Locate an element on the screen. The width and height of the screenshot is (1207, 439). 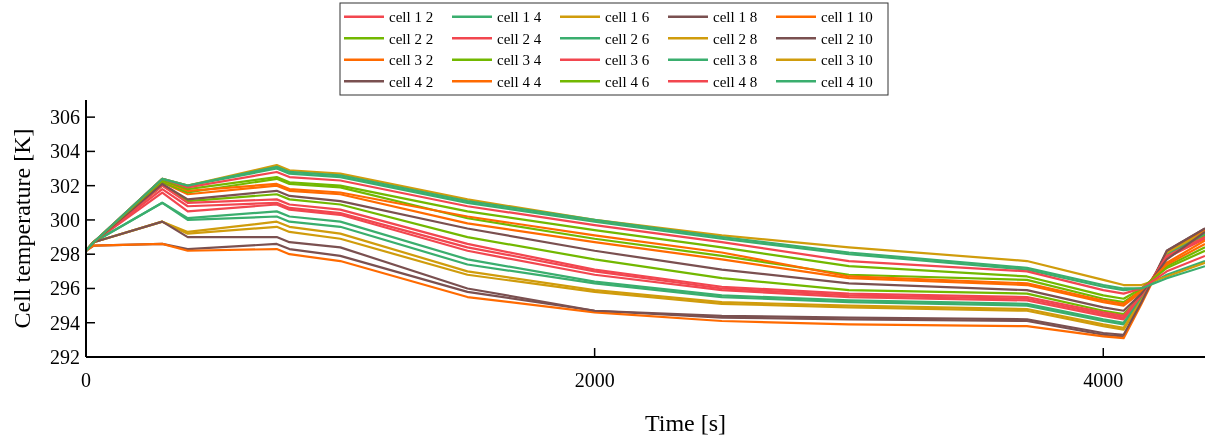
y-axis-title: Cell temperature [K] is located at coordinates (22, 228).